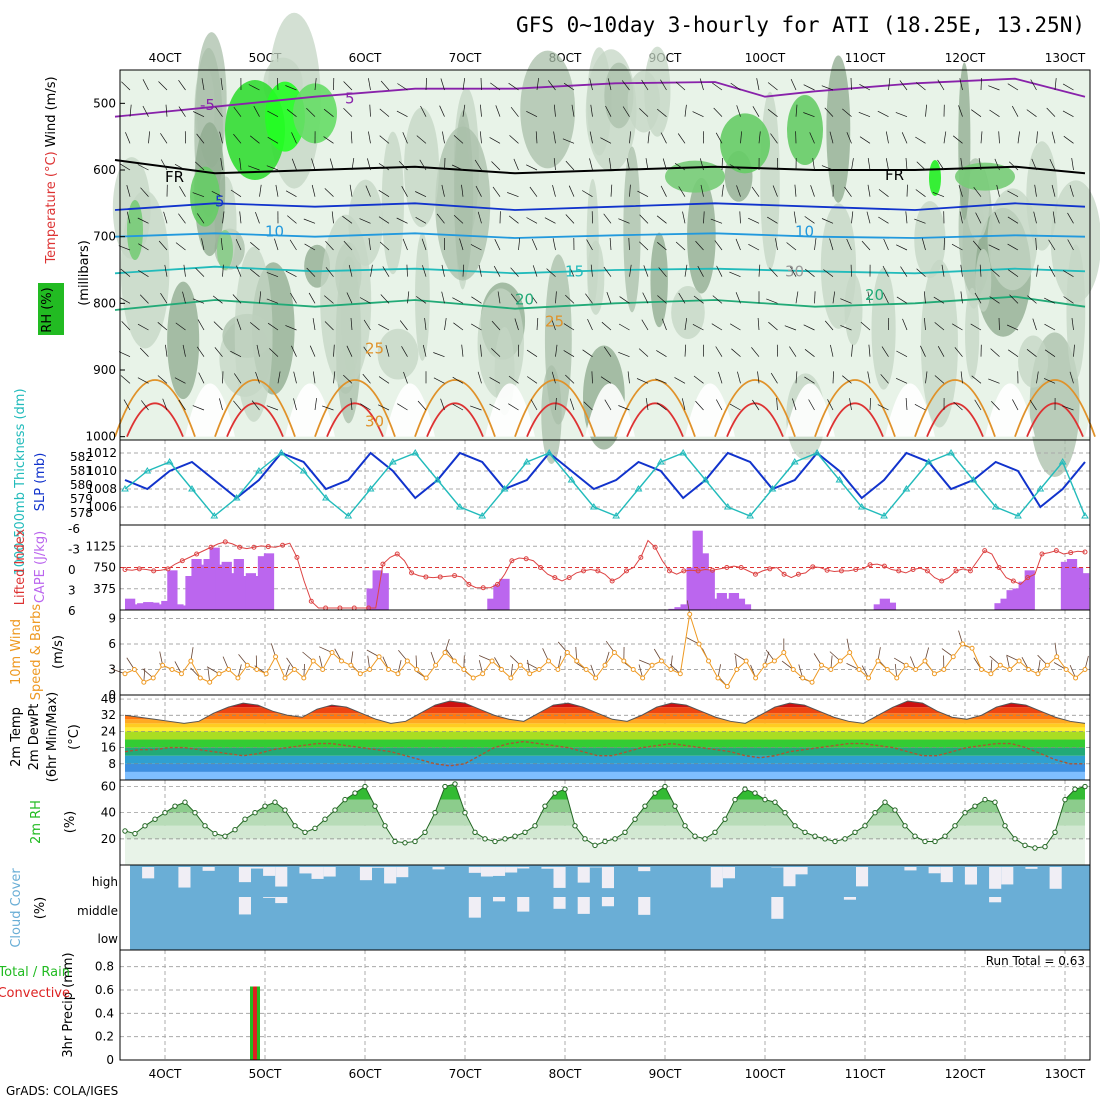  Describe the element at coordinates (410, 410) in the screenshot. I see `dry-region` at that location.